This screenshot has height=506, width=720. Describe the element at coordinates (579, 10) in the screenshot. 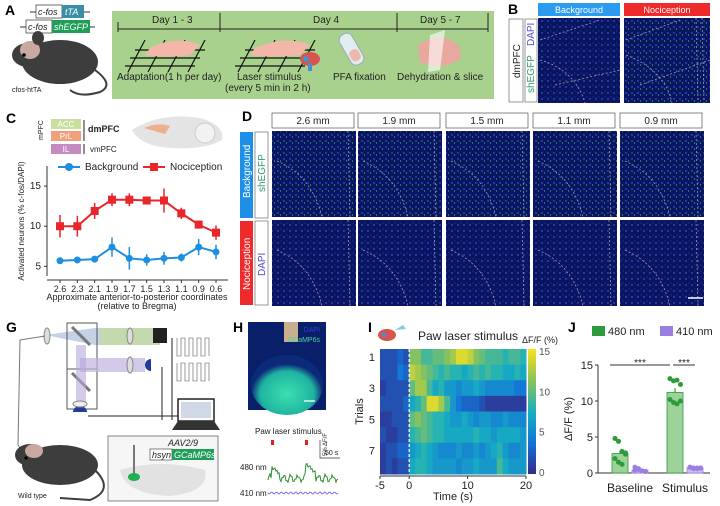

I see `column-header-background-label: Background` at that location.